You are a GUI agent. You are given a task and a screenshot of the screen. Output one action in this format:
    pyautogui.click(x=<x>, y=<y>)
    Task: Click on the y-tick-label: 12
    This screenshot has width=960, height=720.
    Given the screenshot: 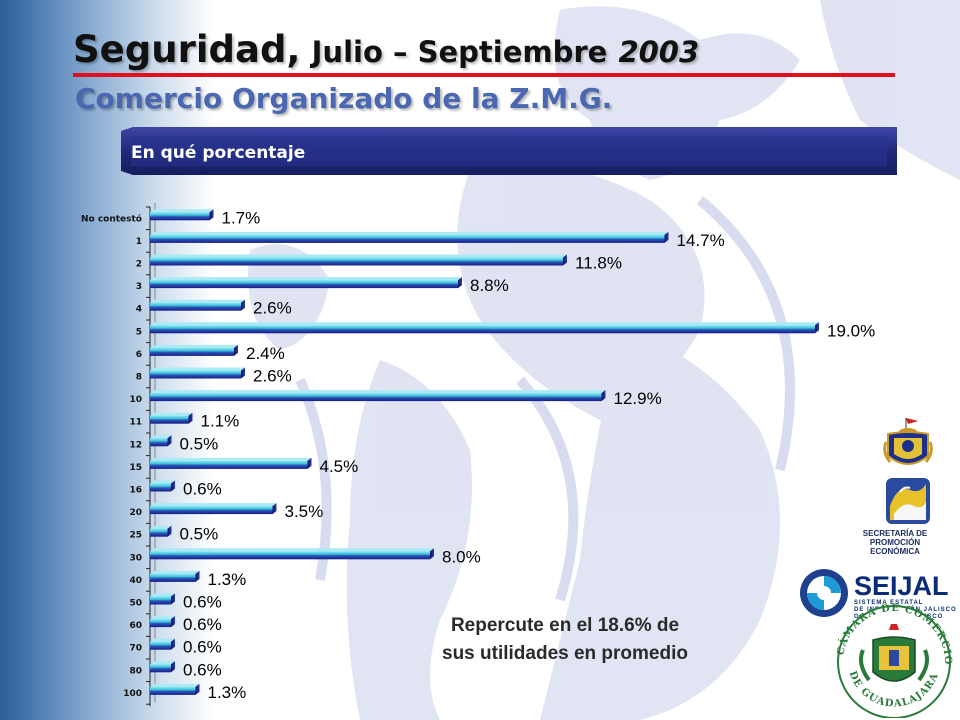 What is the action you would take?
    pyautogui.click(x=135, y=445)
    